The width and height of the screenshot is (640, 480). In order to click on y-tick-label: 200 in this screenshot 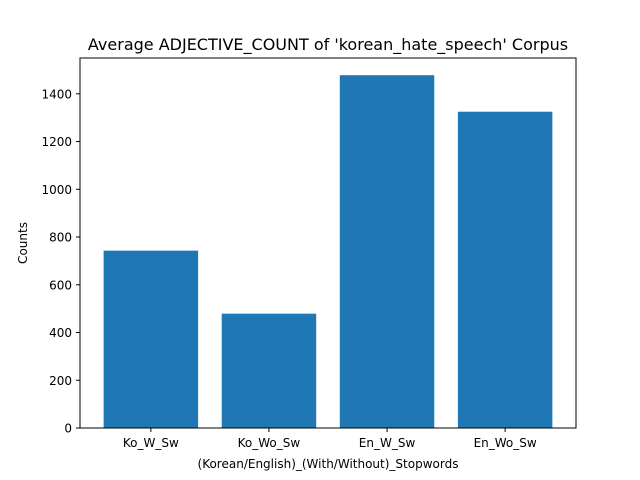, I will do `click(60, 381)`.